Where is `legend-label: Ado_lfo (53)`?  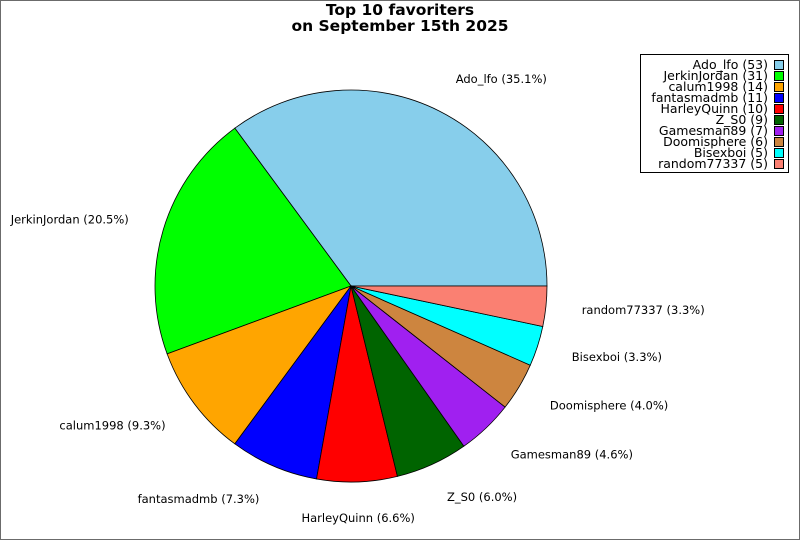
legend-label: Ado_lfo (53) is located at coordinates (730, 64).